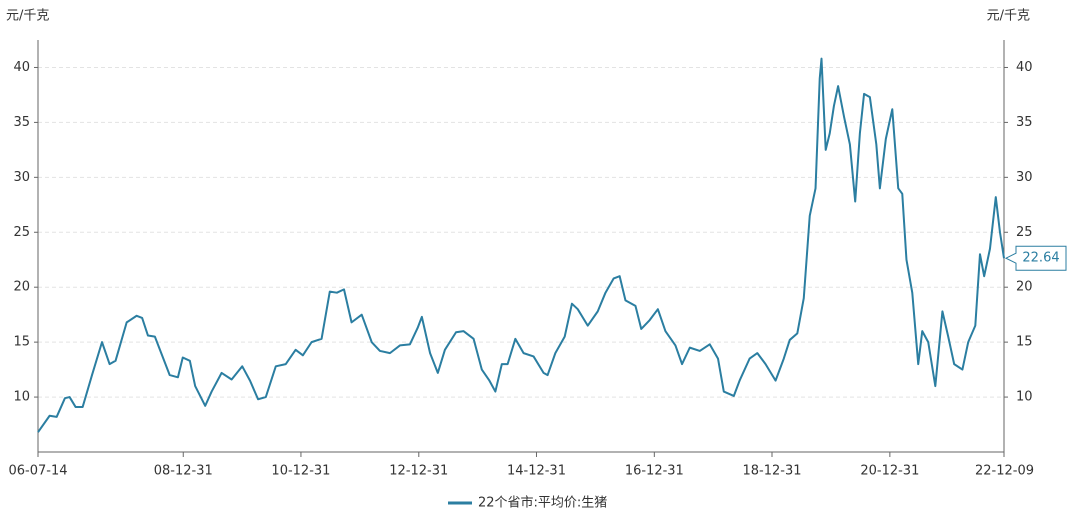  I want to click on y2-tick-label: 10, so click(1024, 397).